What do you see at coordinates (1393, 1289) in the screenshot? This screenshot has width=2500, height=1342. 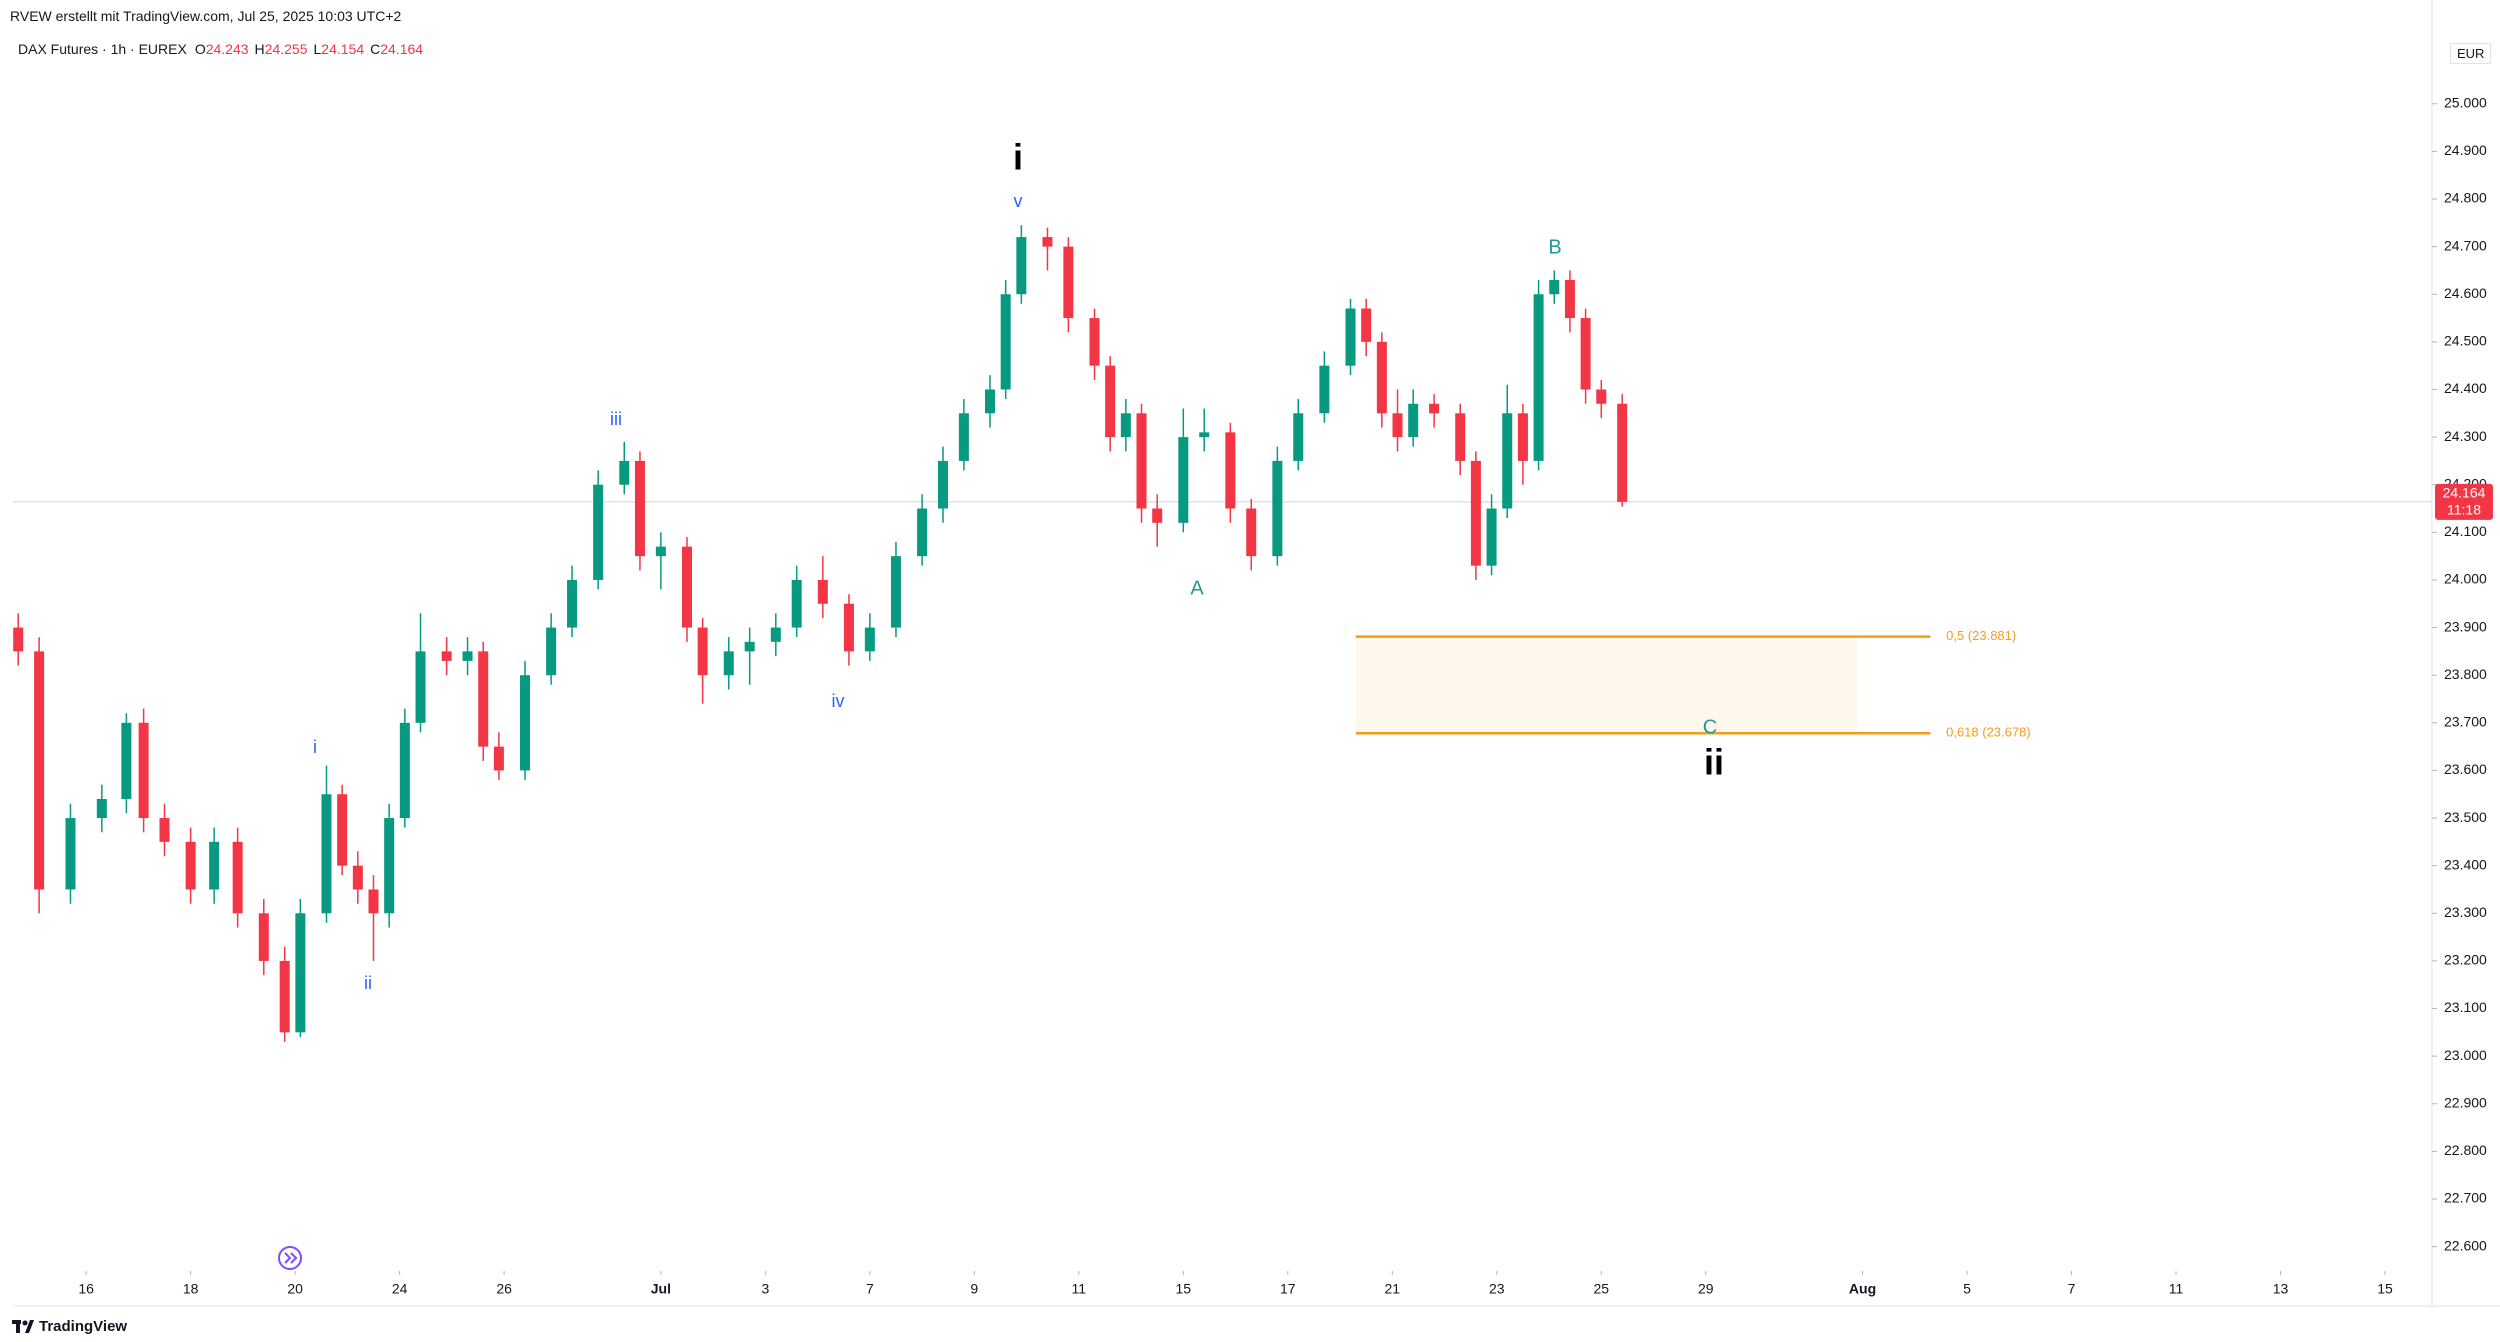 I see `x-tick-label: 21` at bounding box center [1393, 1289].